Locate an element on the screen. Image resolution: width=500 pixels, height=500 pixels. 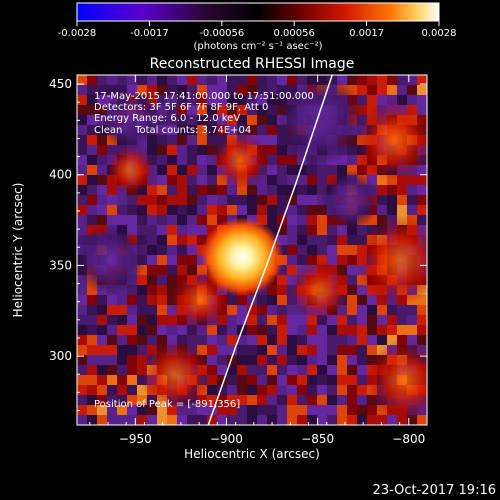
colorbar-tick-label: 0.00056 is located at coordinates (294, 33).